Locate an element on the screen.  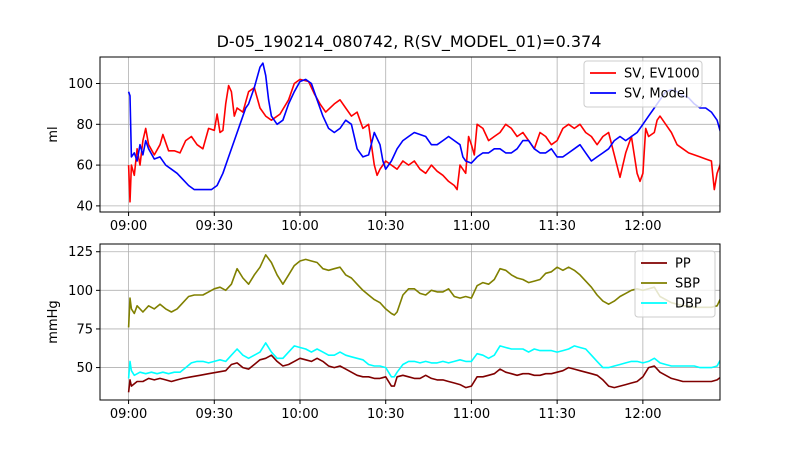
legend: PP SBP DBP is located at coordinates (675, 284).